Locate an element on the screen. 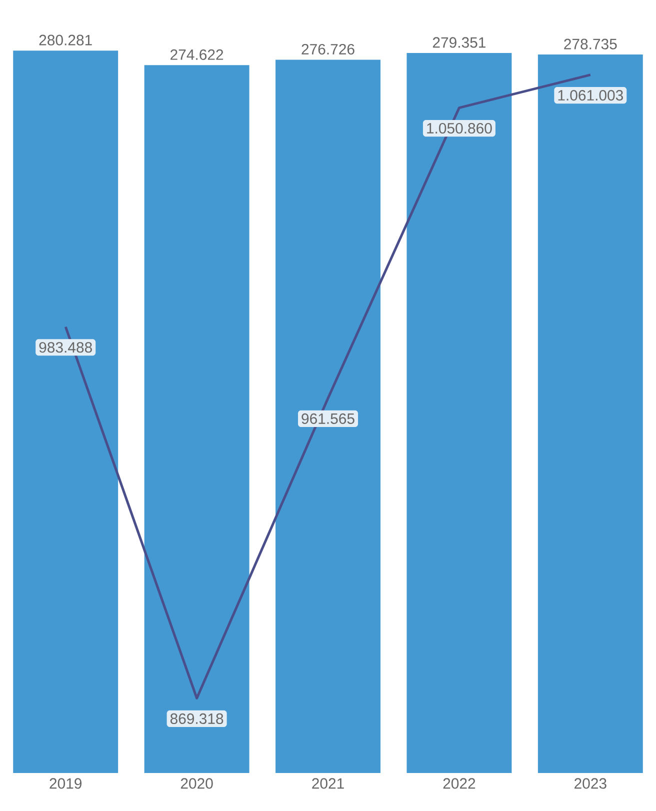 The image size is (656, 811). x-tick-label: 2021 is located at coordinates (328, 783).